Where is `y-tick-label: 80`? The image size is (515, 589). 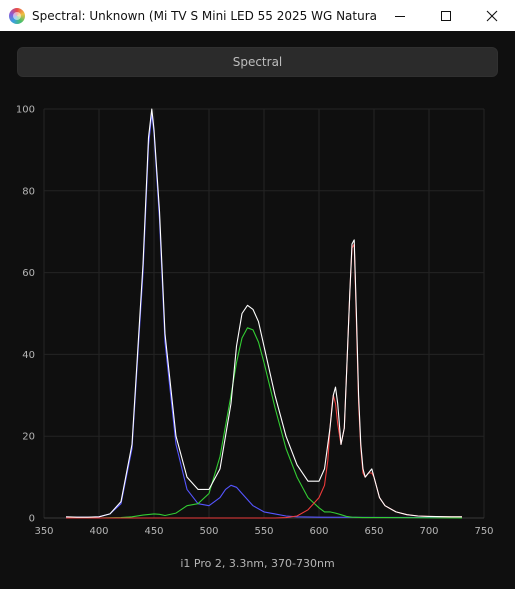
y-tick-label: 80 is located at coordinates (28, 191).